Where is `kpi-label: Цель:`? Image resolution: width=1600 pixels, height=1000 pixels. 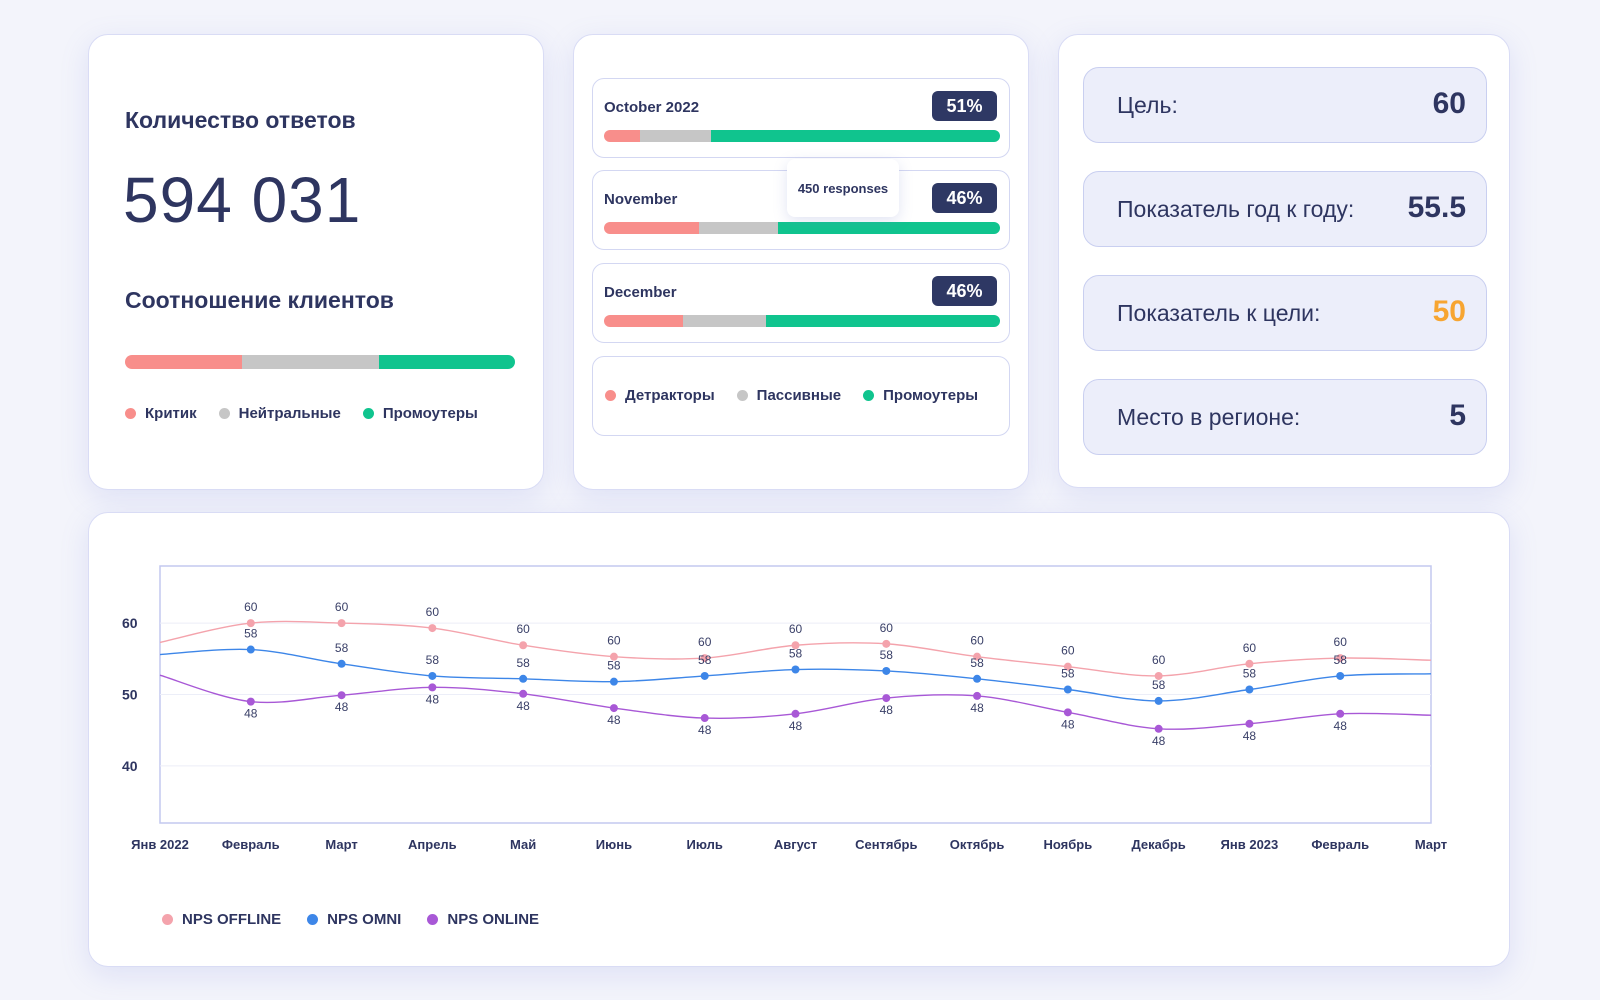
kpi-label: Цель: is located at coordinates (1147, 105).